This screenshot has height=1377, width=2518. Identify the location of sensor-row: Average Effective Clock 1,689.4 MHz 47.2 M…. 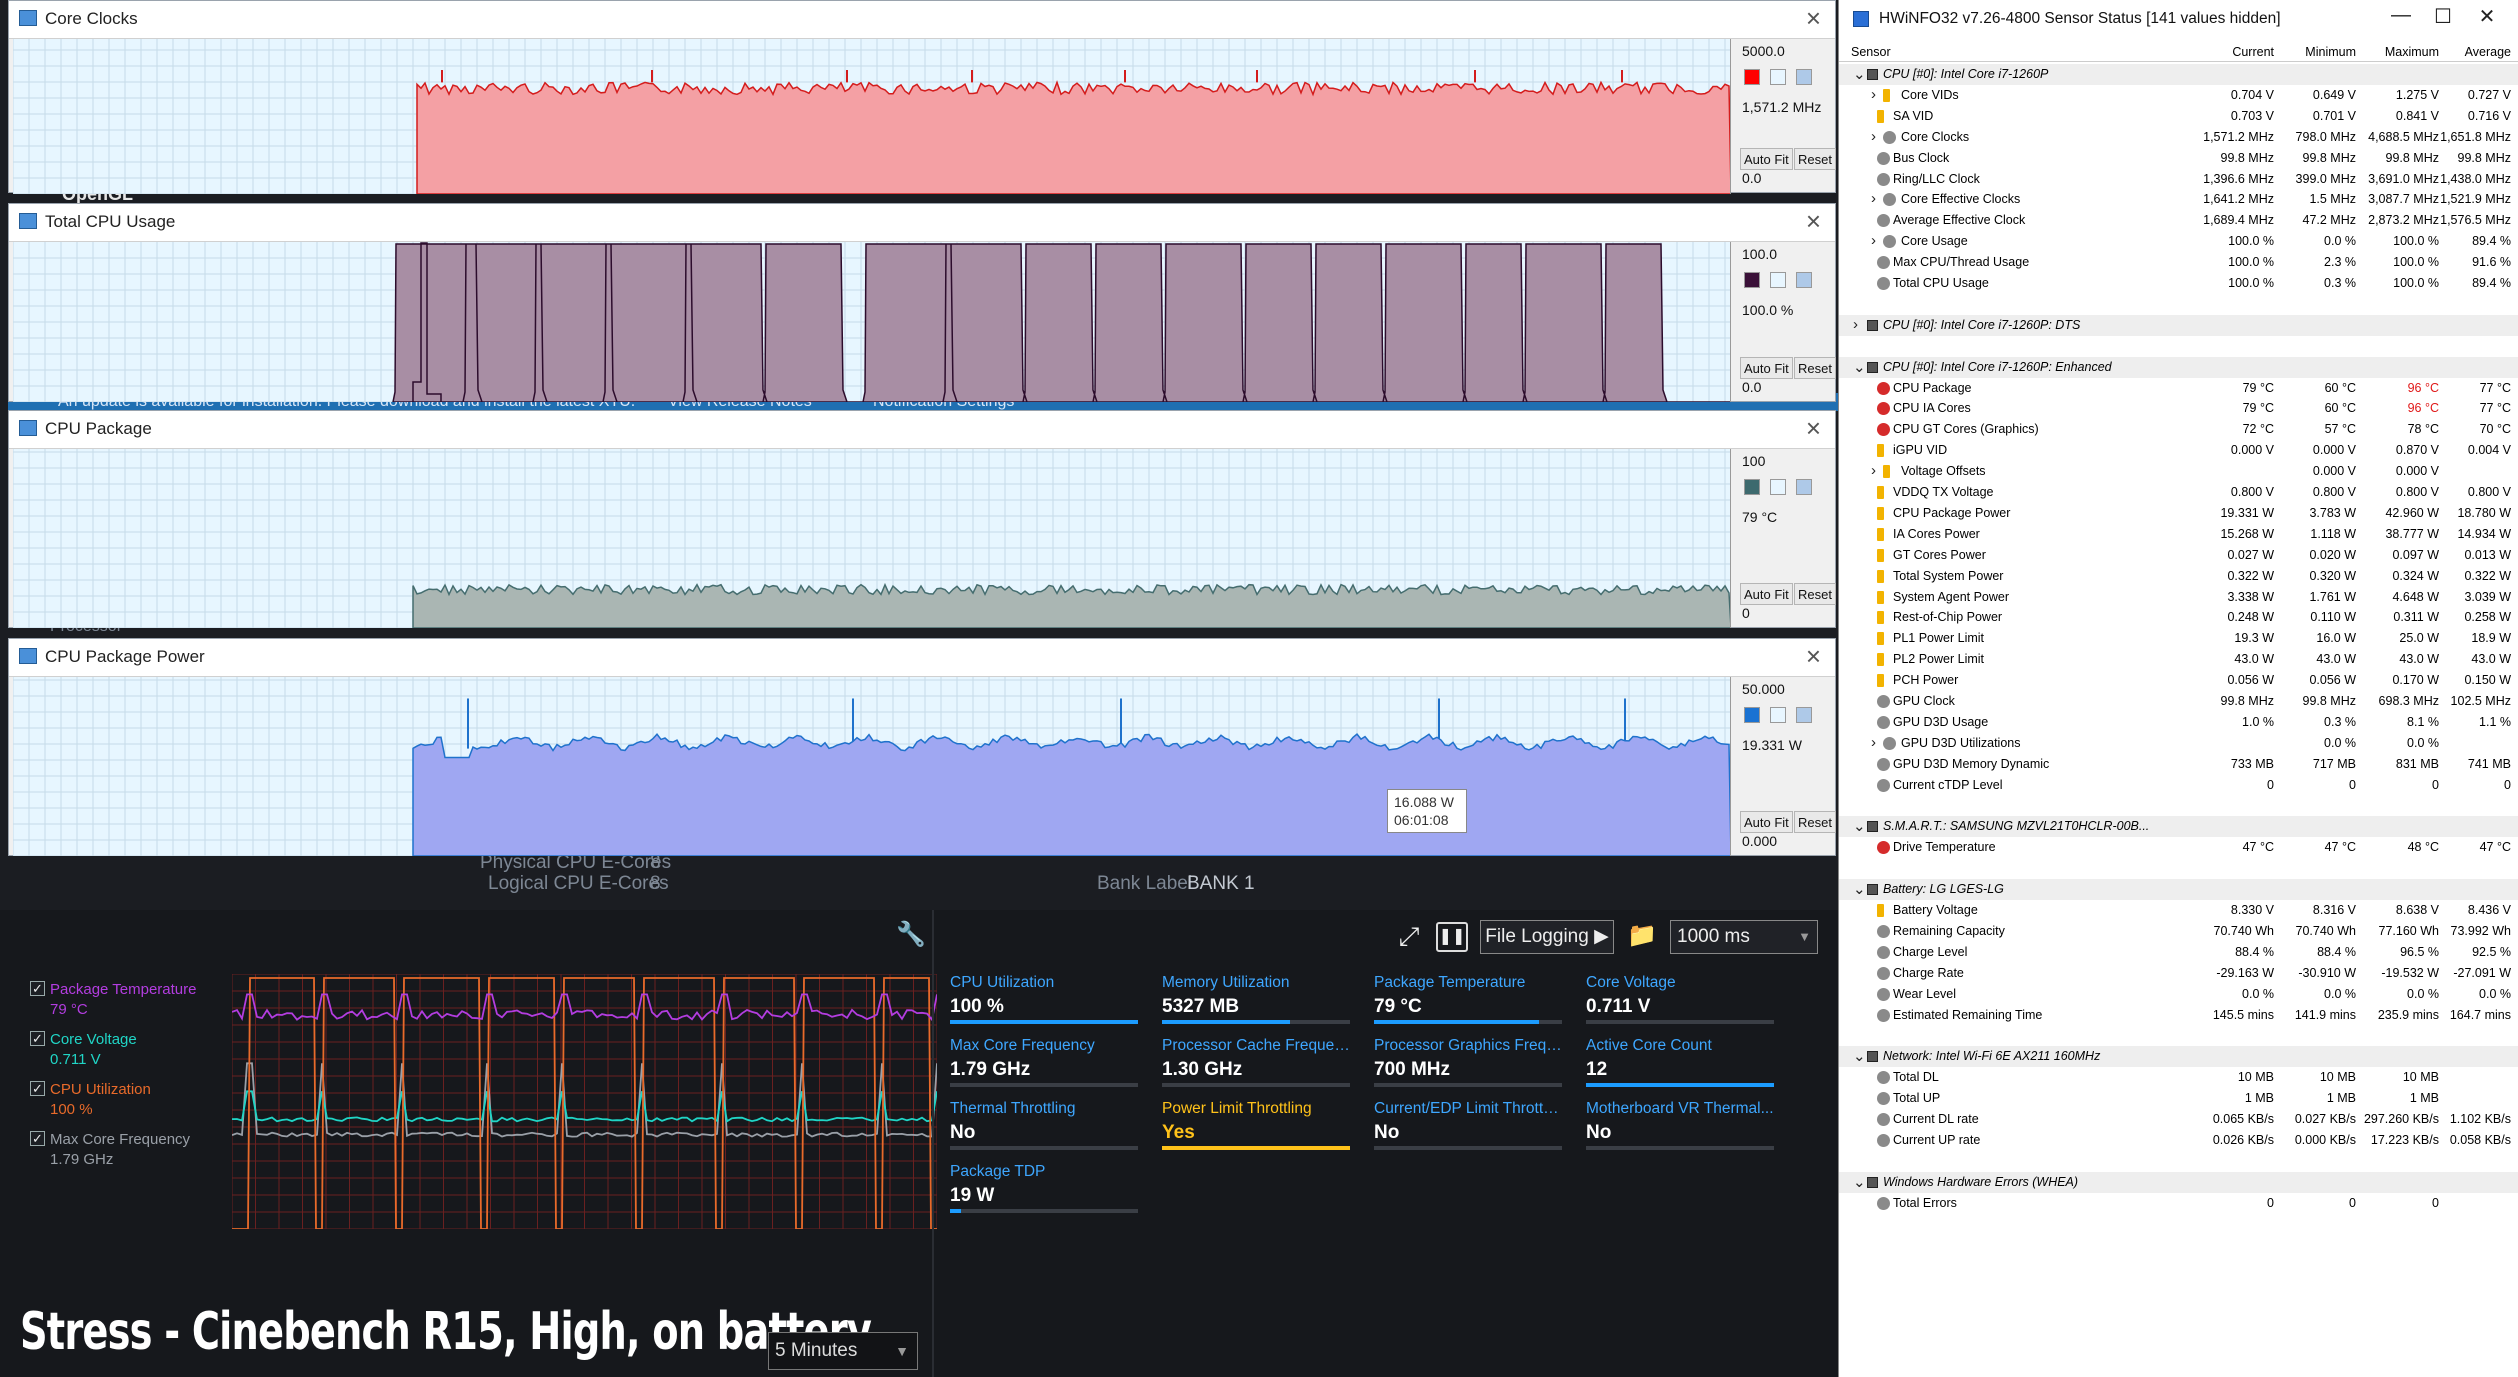
(2178, 220).